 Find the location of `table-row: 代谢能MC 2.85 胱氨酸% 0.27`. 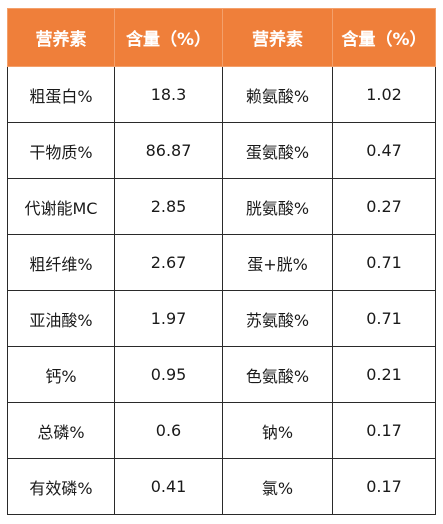

table-row: 代谢能MC 2.85 胱氨酸% 0.27 is located at coordinates (221, 206).